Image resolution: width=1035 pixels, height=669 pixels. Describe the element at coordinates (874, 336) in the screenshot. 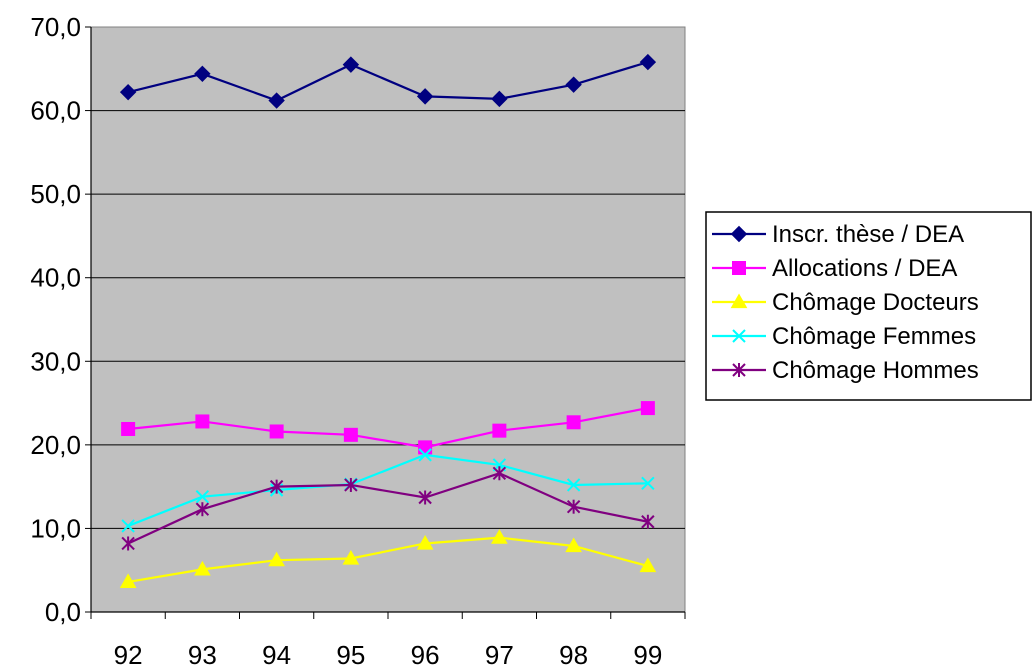

I see `legend-label: Chômage Femmes` at that location.